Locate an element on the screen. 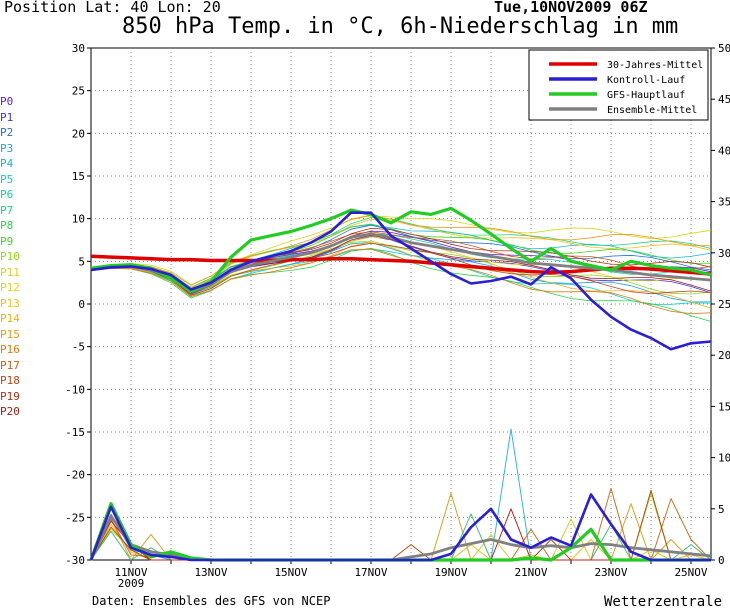  member-label-p0: P0 is located at coordinates (7, 101).